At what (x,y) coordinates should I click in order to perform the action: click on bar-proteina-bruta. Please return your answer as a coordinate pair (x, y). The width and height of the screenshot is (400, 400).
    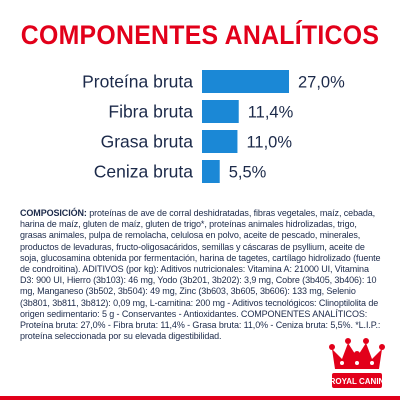
    Looking at the image, I should click on (245, 81).